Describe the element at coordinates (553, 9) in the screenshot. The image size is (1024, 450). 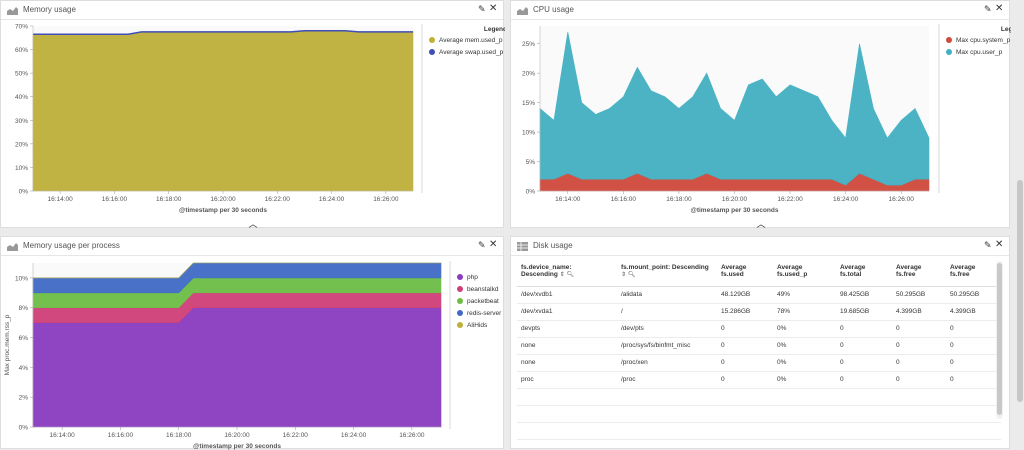
I see `panel-title: CPU usage` at that location.